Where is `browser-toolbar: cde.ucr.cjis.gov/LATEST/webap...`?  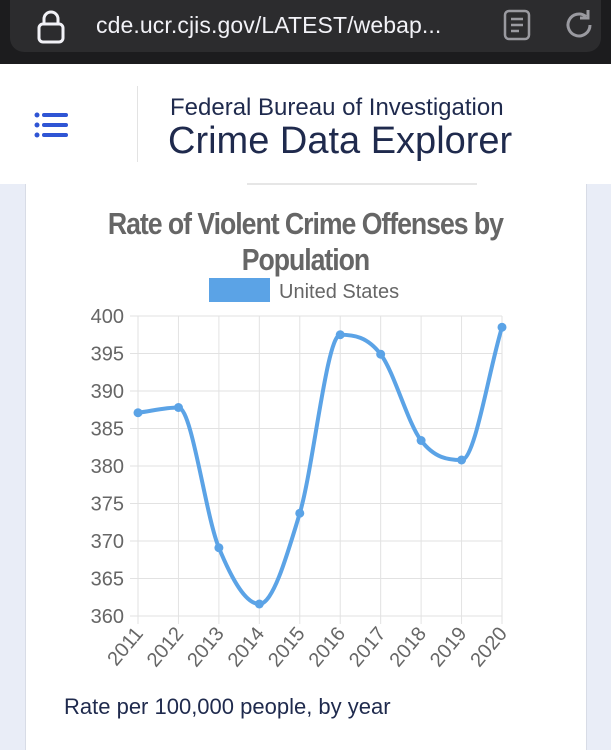
browser-toolbar: cde.ucr.cjis.gov/LATEST/webap... is located at coordinates (305, 32).